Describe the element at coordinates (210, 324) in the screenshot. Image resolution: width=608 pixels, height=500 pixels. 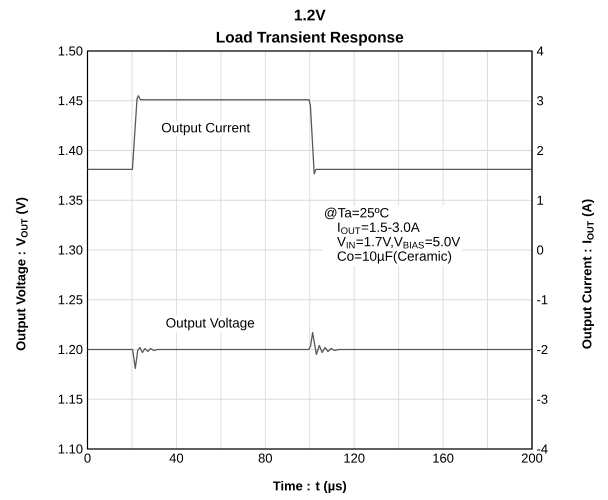
I see `series-label: Output Voltage` at that location.